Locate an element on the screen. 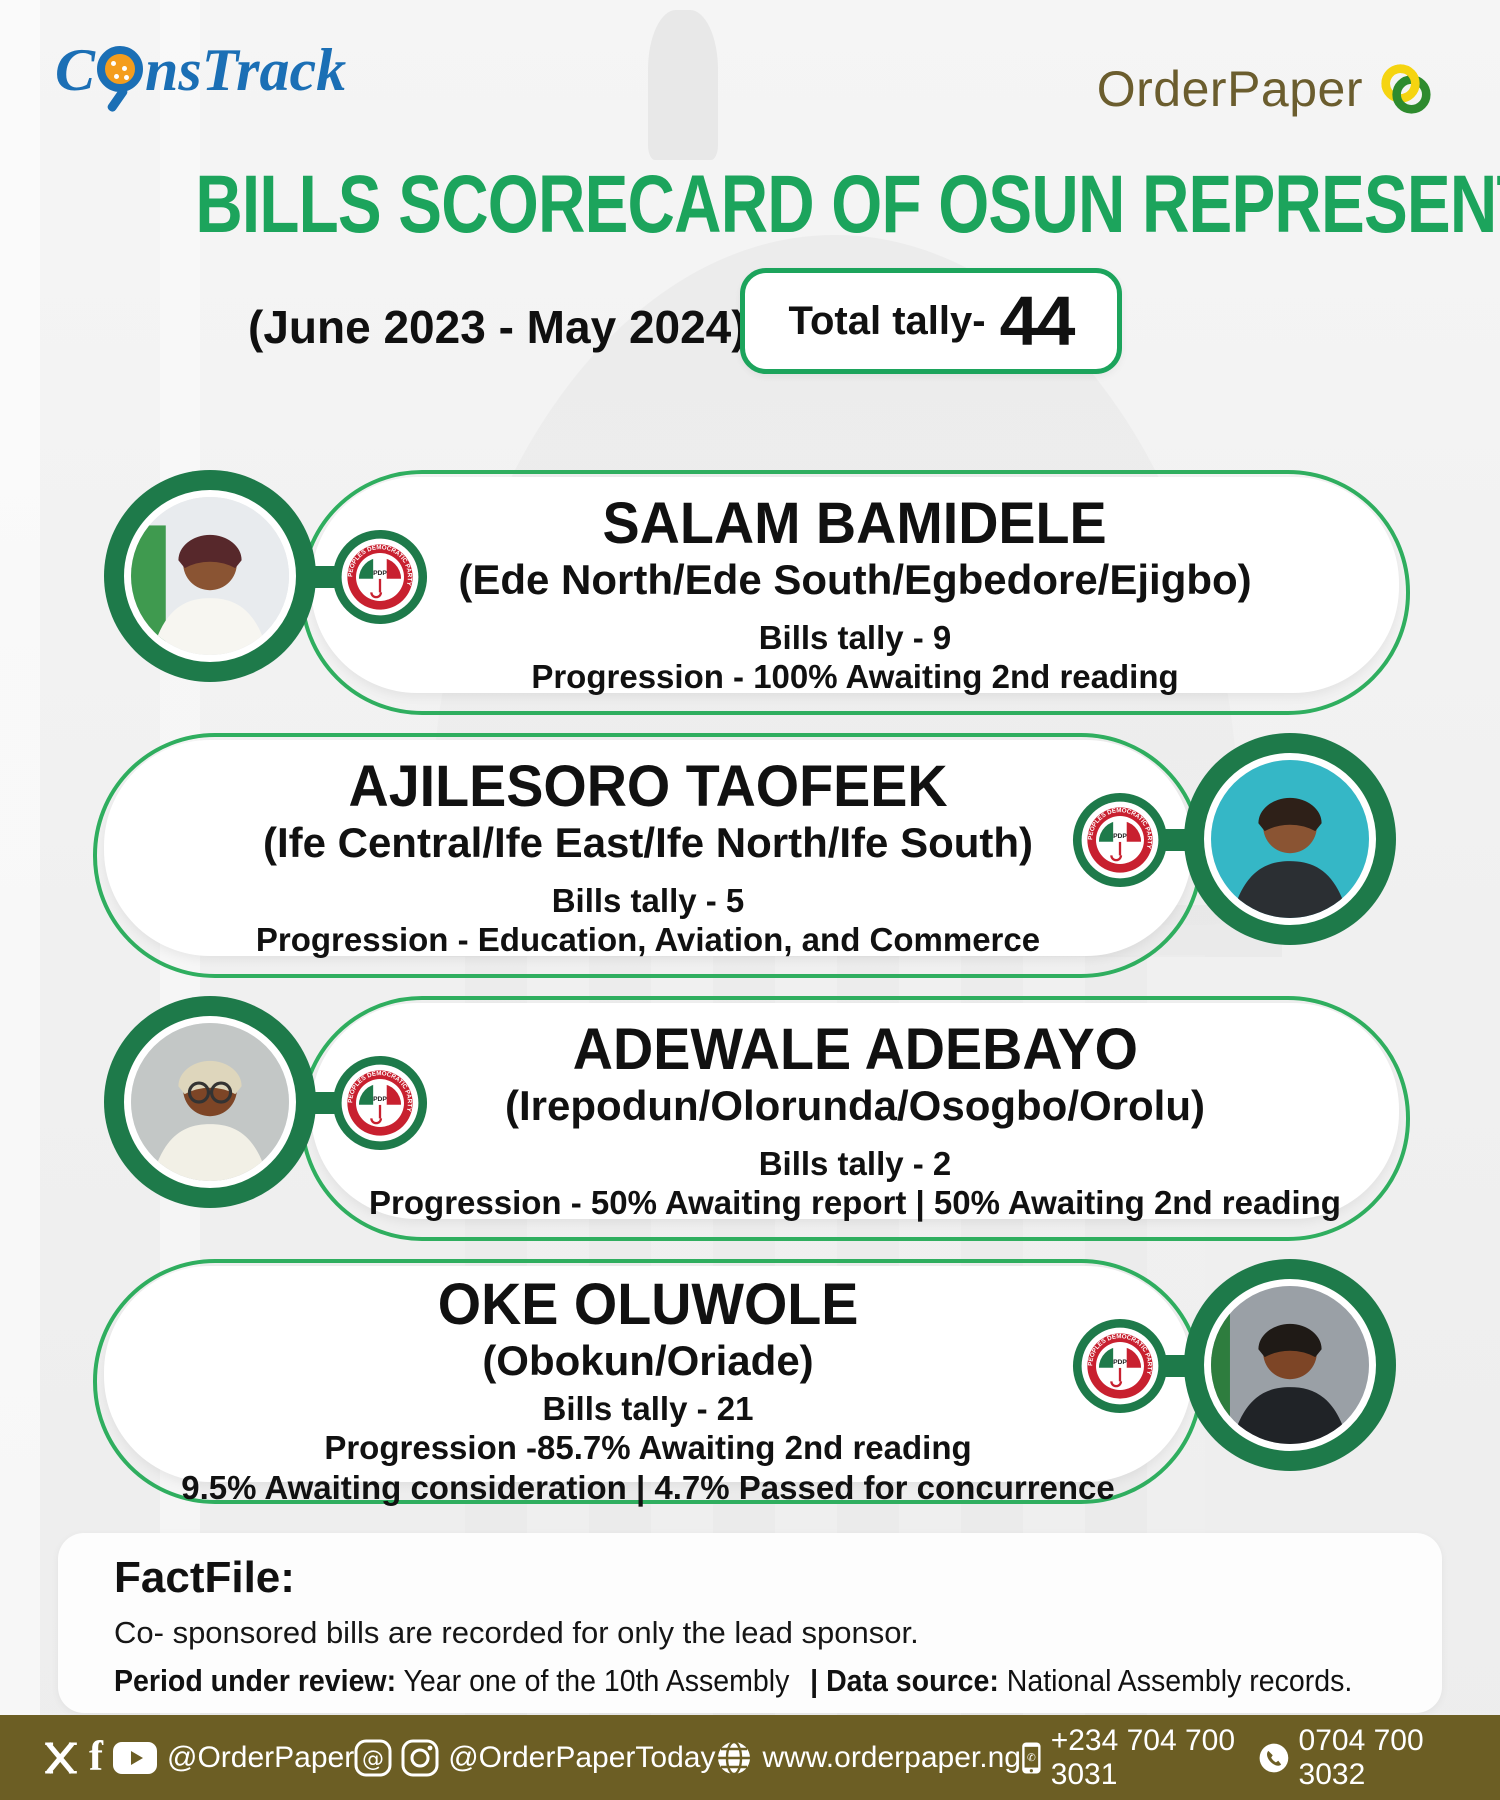 This screenshot has width=1500, height=1800. youtube-icon is located at coordinates (135, 1757).